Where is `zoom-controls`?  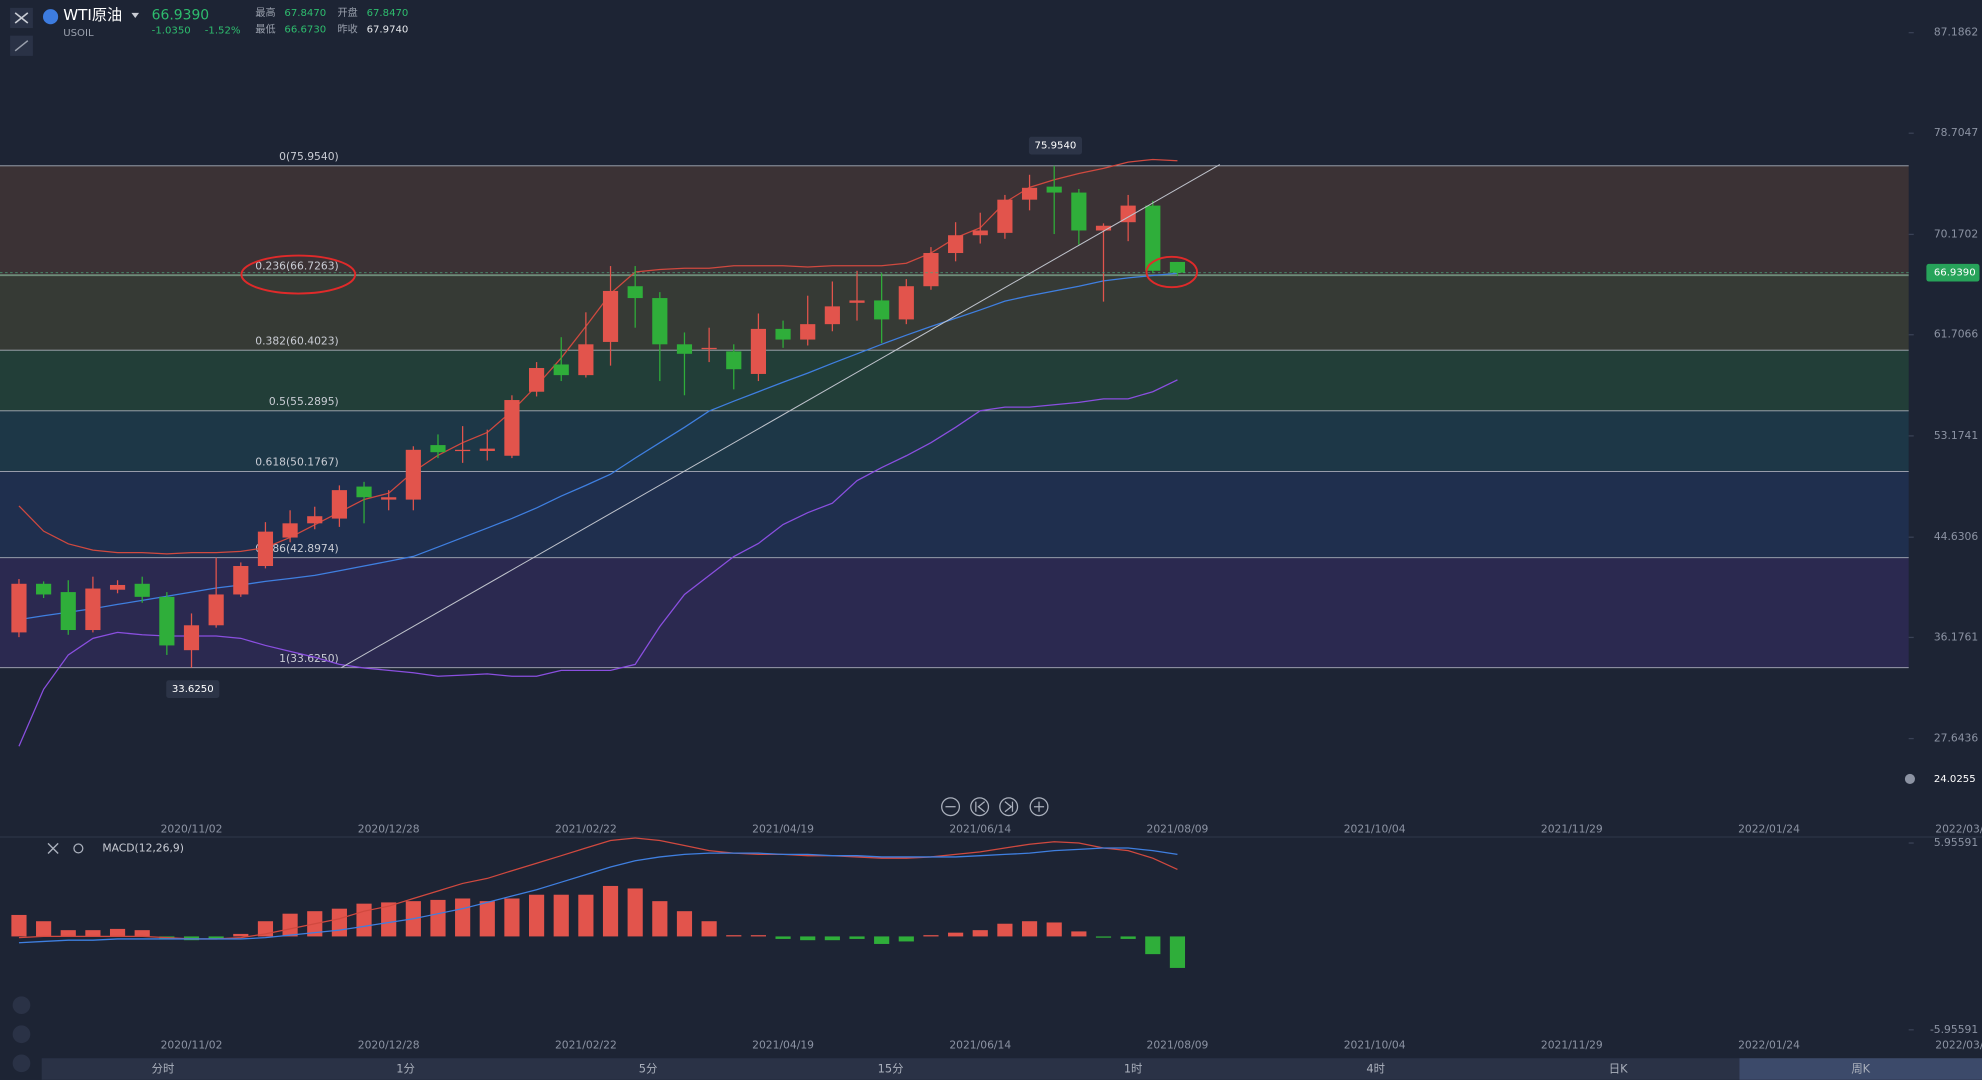
zoom-controls is located at coordinates (995, 807).